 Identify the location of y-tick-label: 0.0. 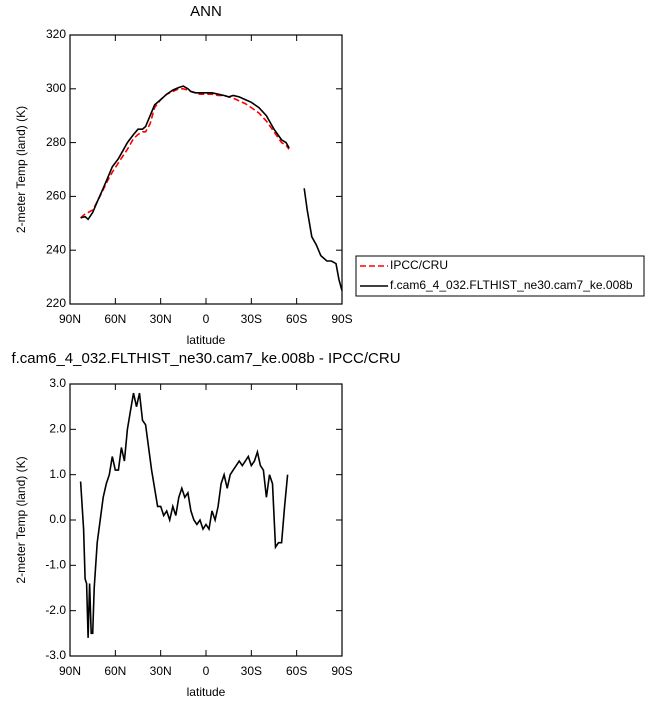
(57, 519).